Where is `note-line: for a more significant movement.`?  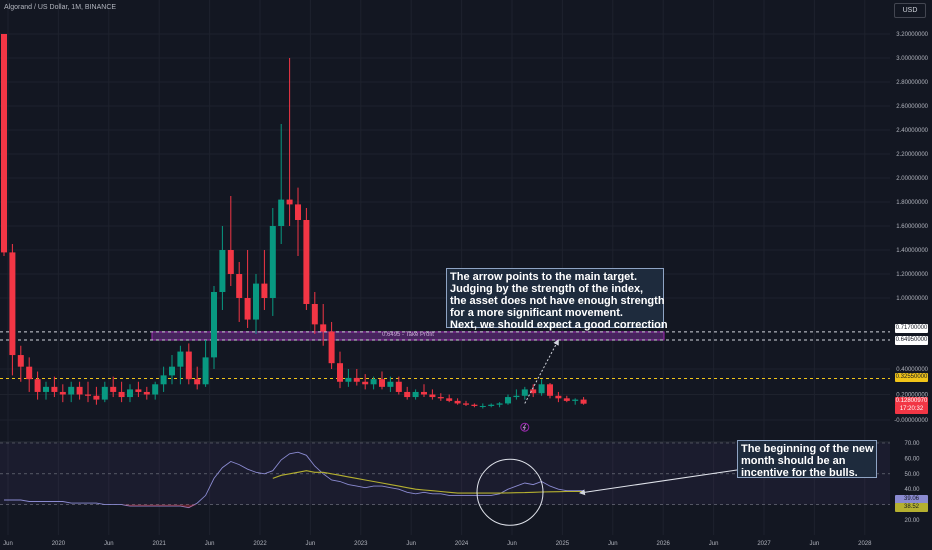
note-line: for a more significant movement. is located at coordinates (536, 313).